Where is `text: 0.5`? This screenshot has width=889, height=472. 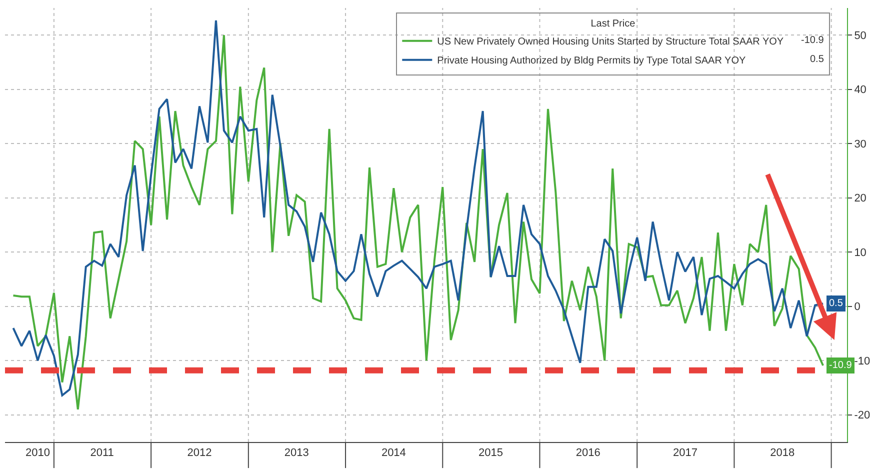
text: 0.5 is located at coordinates (817, 59).